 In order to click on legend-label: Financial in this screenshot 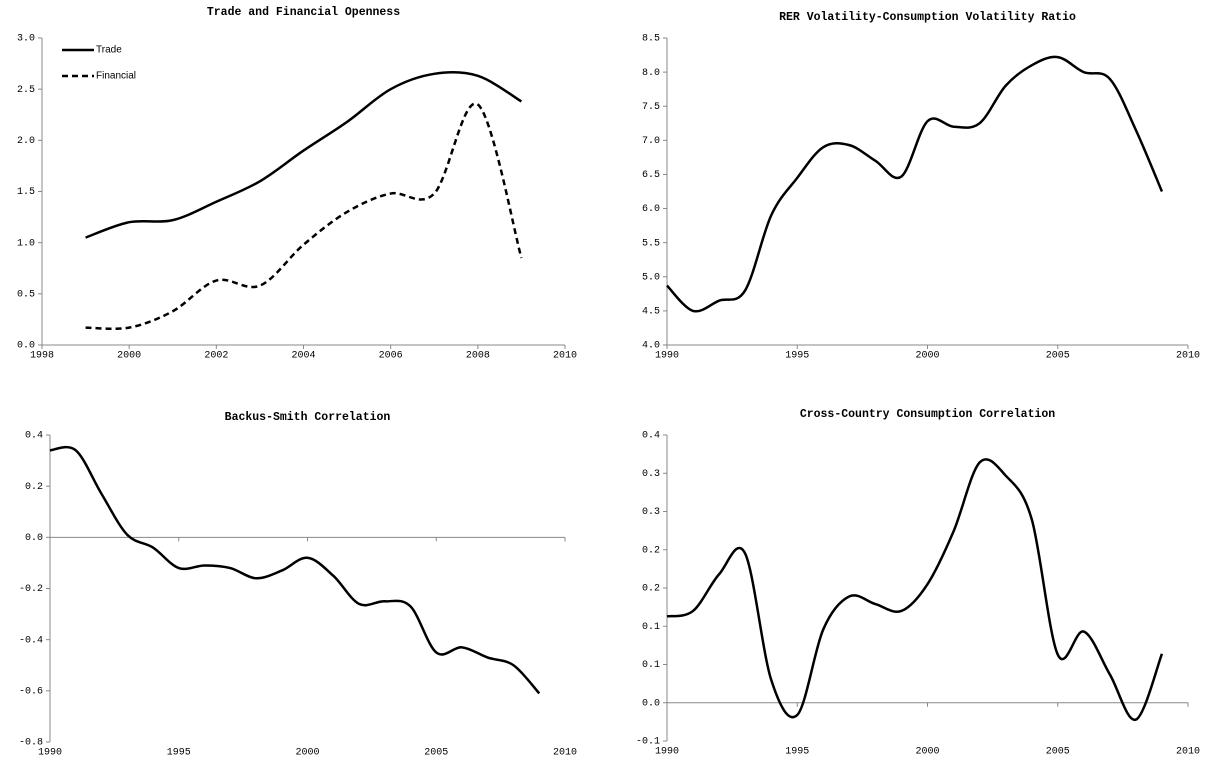, I will do `click(116, 76)`.